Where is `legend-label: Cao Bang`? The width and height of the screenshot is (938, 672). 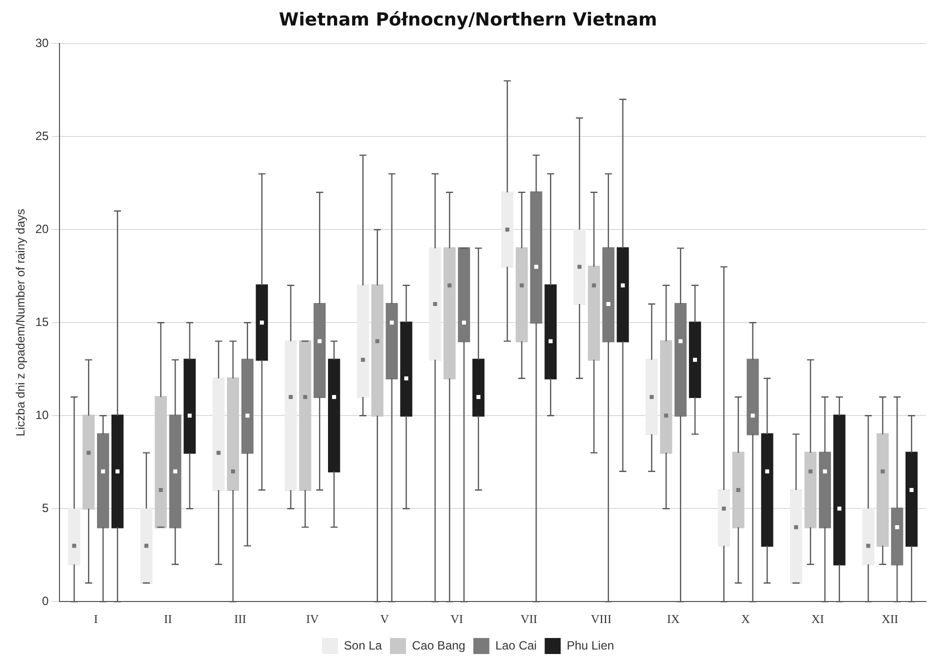
legend-label: Cao Bang is located at coordinates (439, 645).